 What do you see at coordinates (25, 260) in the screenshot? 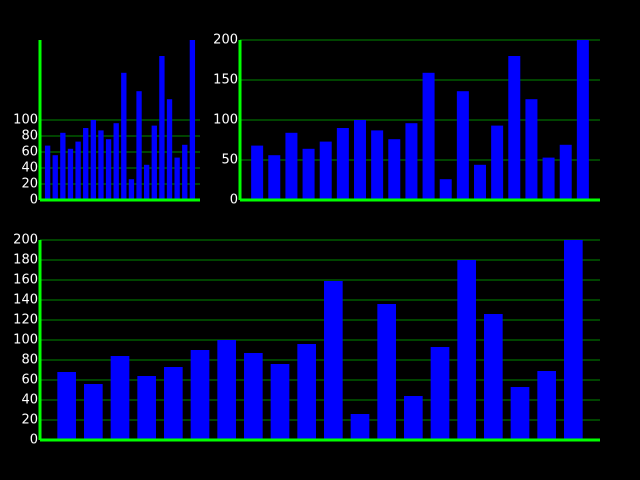
I see `y-tick-label: 180` at bounding box center [25, 260].